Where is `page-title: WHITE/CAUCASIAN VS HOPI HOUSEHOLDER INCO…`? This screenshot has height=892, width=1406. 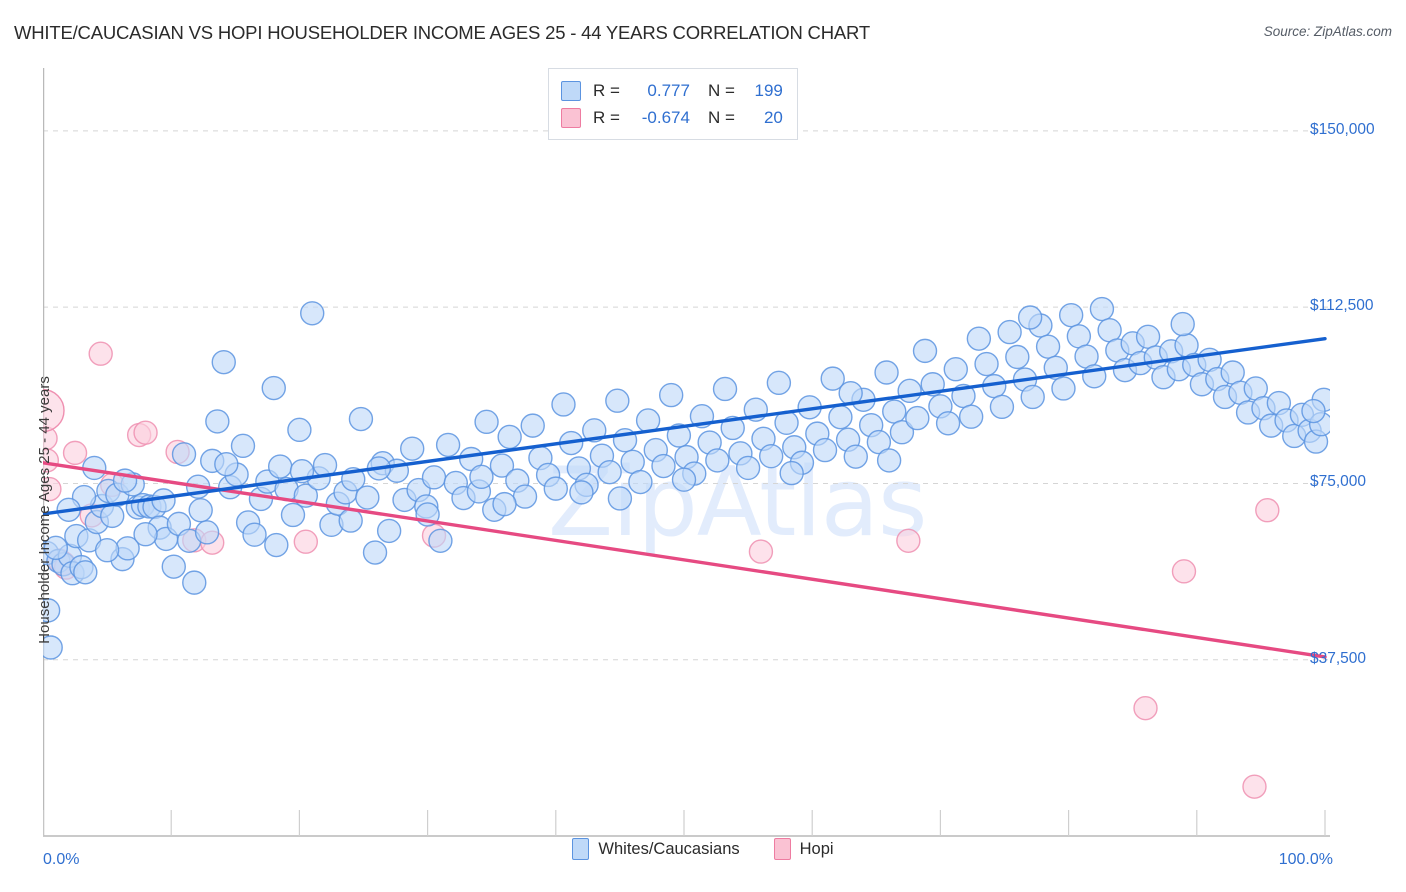
page-title: WHITE/CAUCASIAN VS HOPI HOUSEHOLDER INCO… is located at coordinates (442, 32).